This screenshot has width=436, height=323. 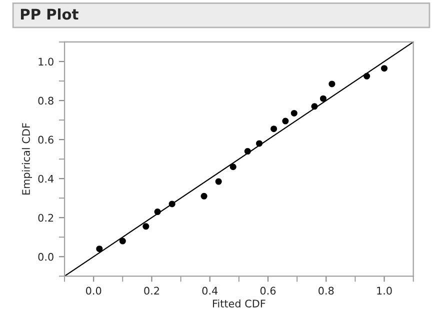 What do you see at coordinates (46, 100) in the screenshot?
I see `y-tick-label: 0.8` at bounding box center [46, 100].